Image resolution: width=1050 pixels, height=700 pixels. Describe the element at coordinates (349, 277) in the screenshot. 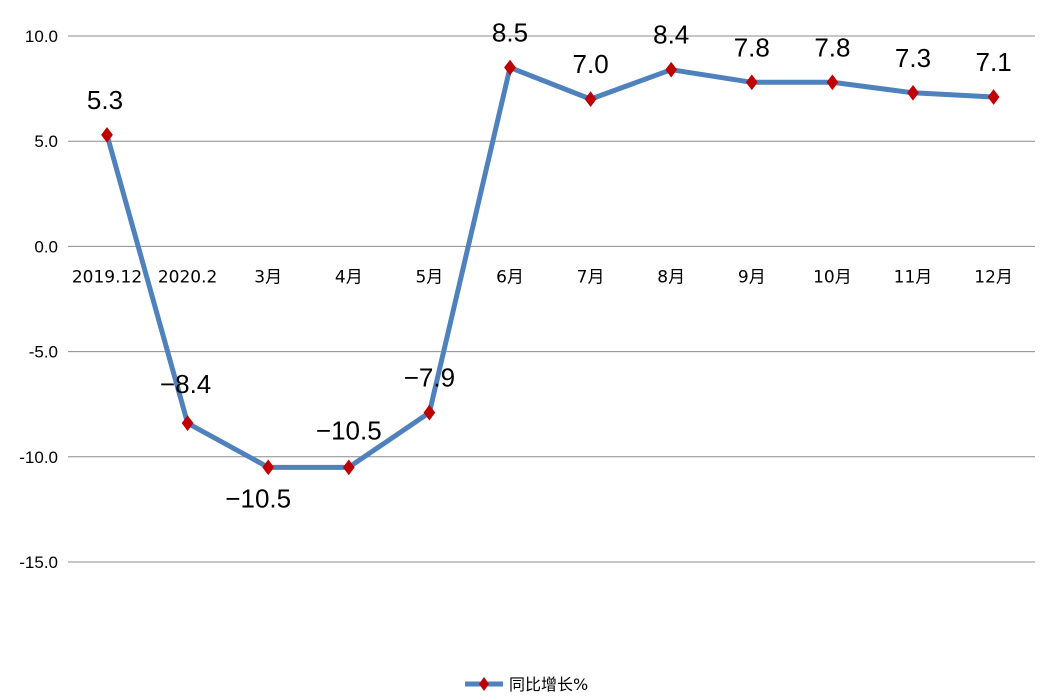

I see `x-tick-label: 4月` at that location.